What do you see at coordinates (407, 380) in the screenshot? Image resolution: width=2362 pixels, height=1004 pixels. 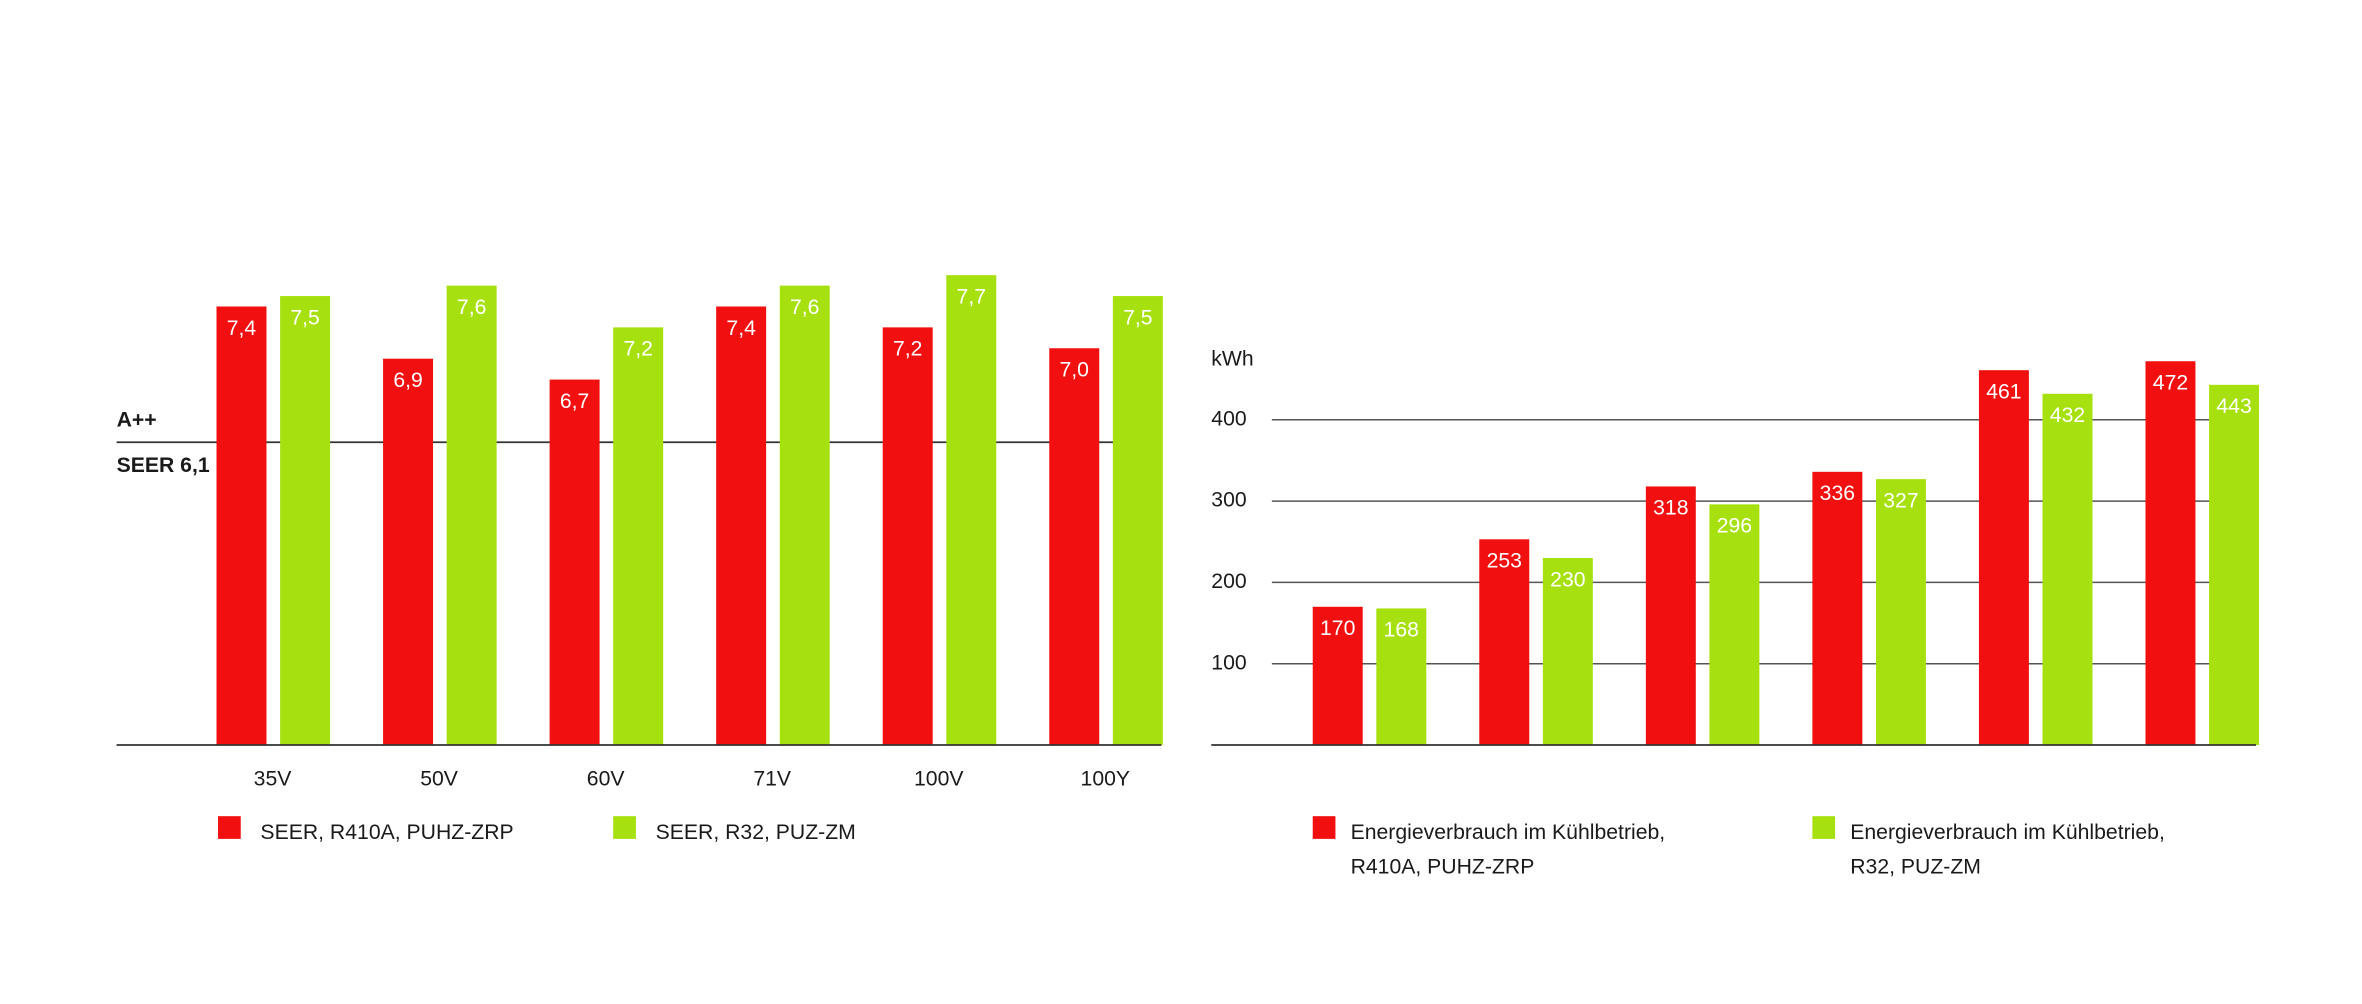 I see `value-label: 6,9` at bounding box center [407, 380].